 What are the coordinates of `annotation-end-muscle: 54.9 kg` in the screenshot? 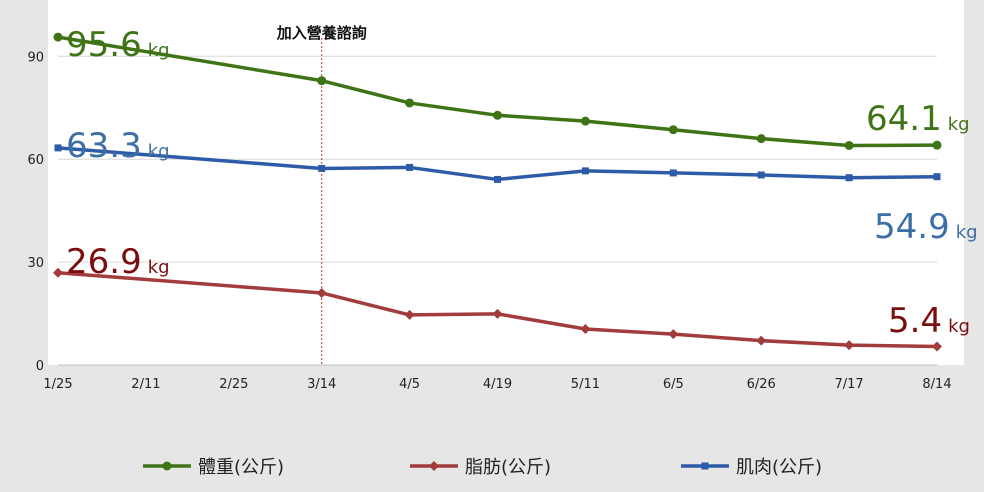 It's located at (926, 227).